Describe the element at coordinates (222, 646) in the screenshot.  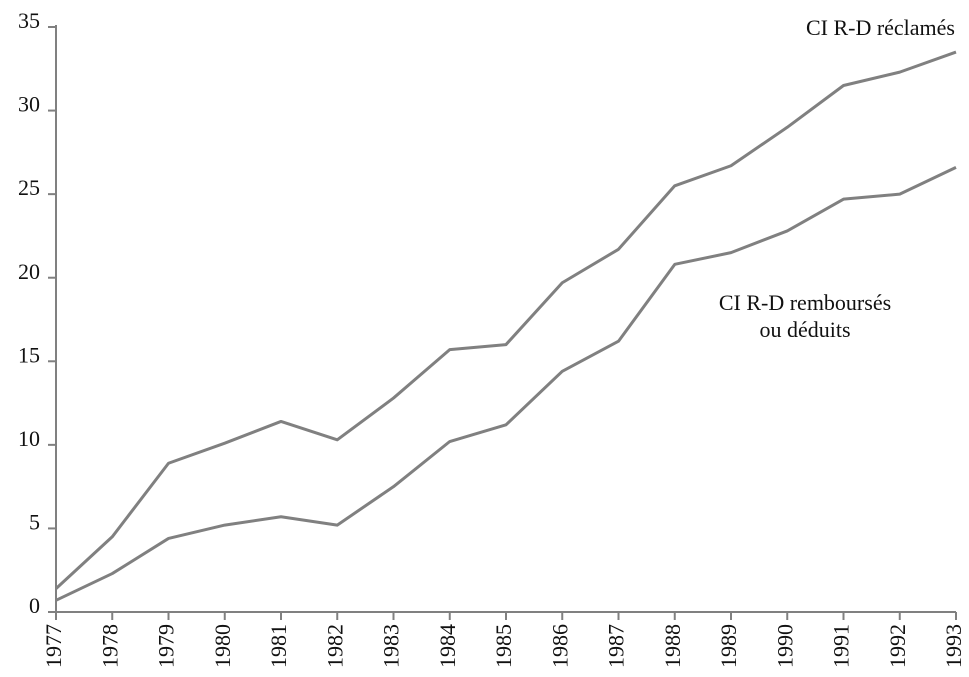
I see `x-tick-label: 1980` at that location.